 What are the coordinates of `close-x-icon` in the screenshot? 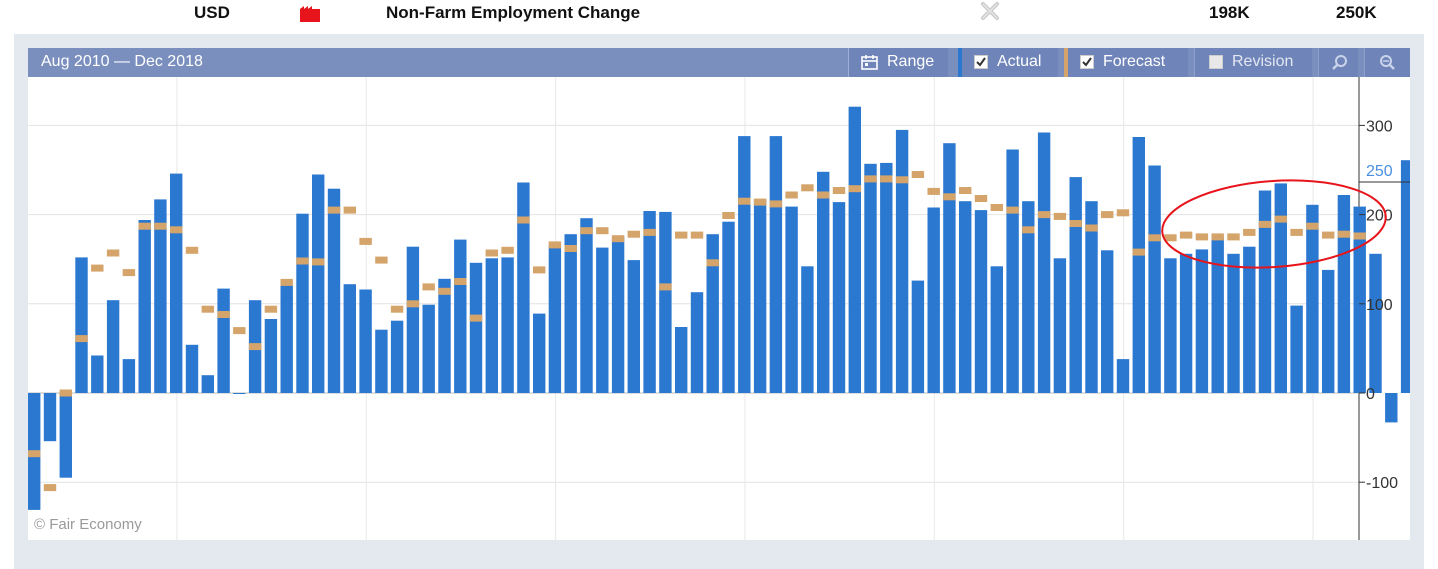 It's located at (990, 11).